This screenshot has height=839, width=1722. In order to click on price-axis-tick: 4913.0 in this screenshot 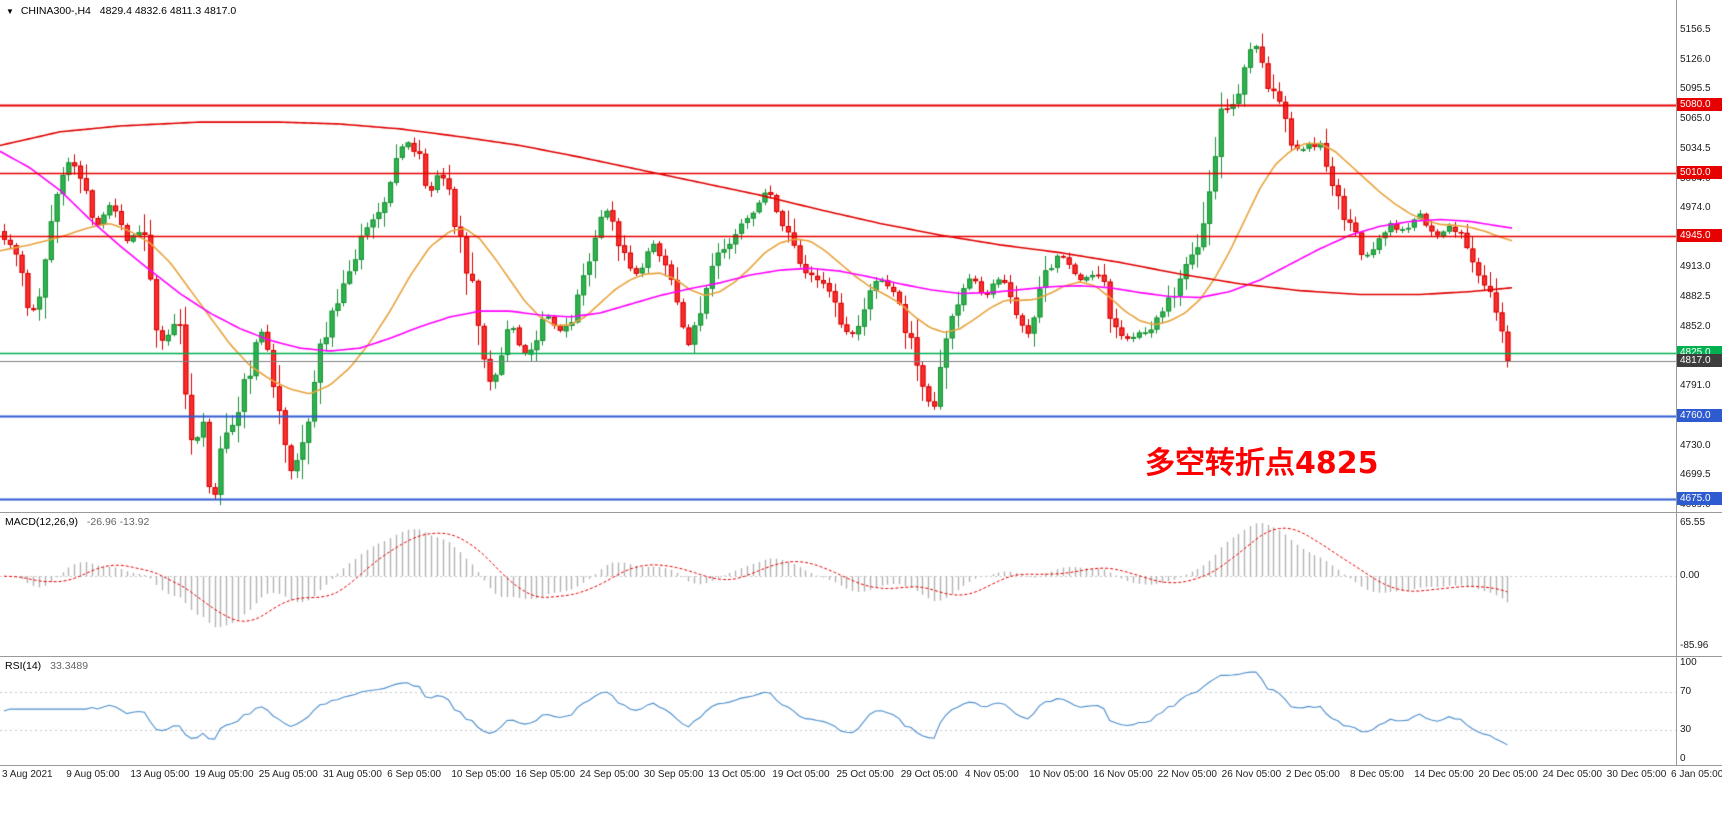, I will do `click(1695, 267)`.